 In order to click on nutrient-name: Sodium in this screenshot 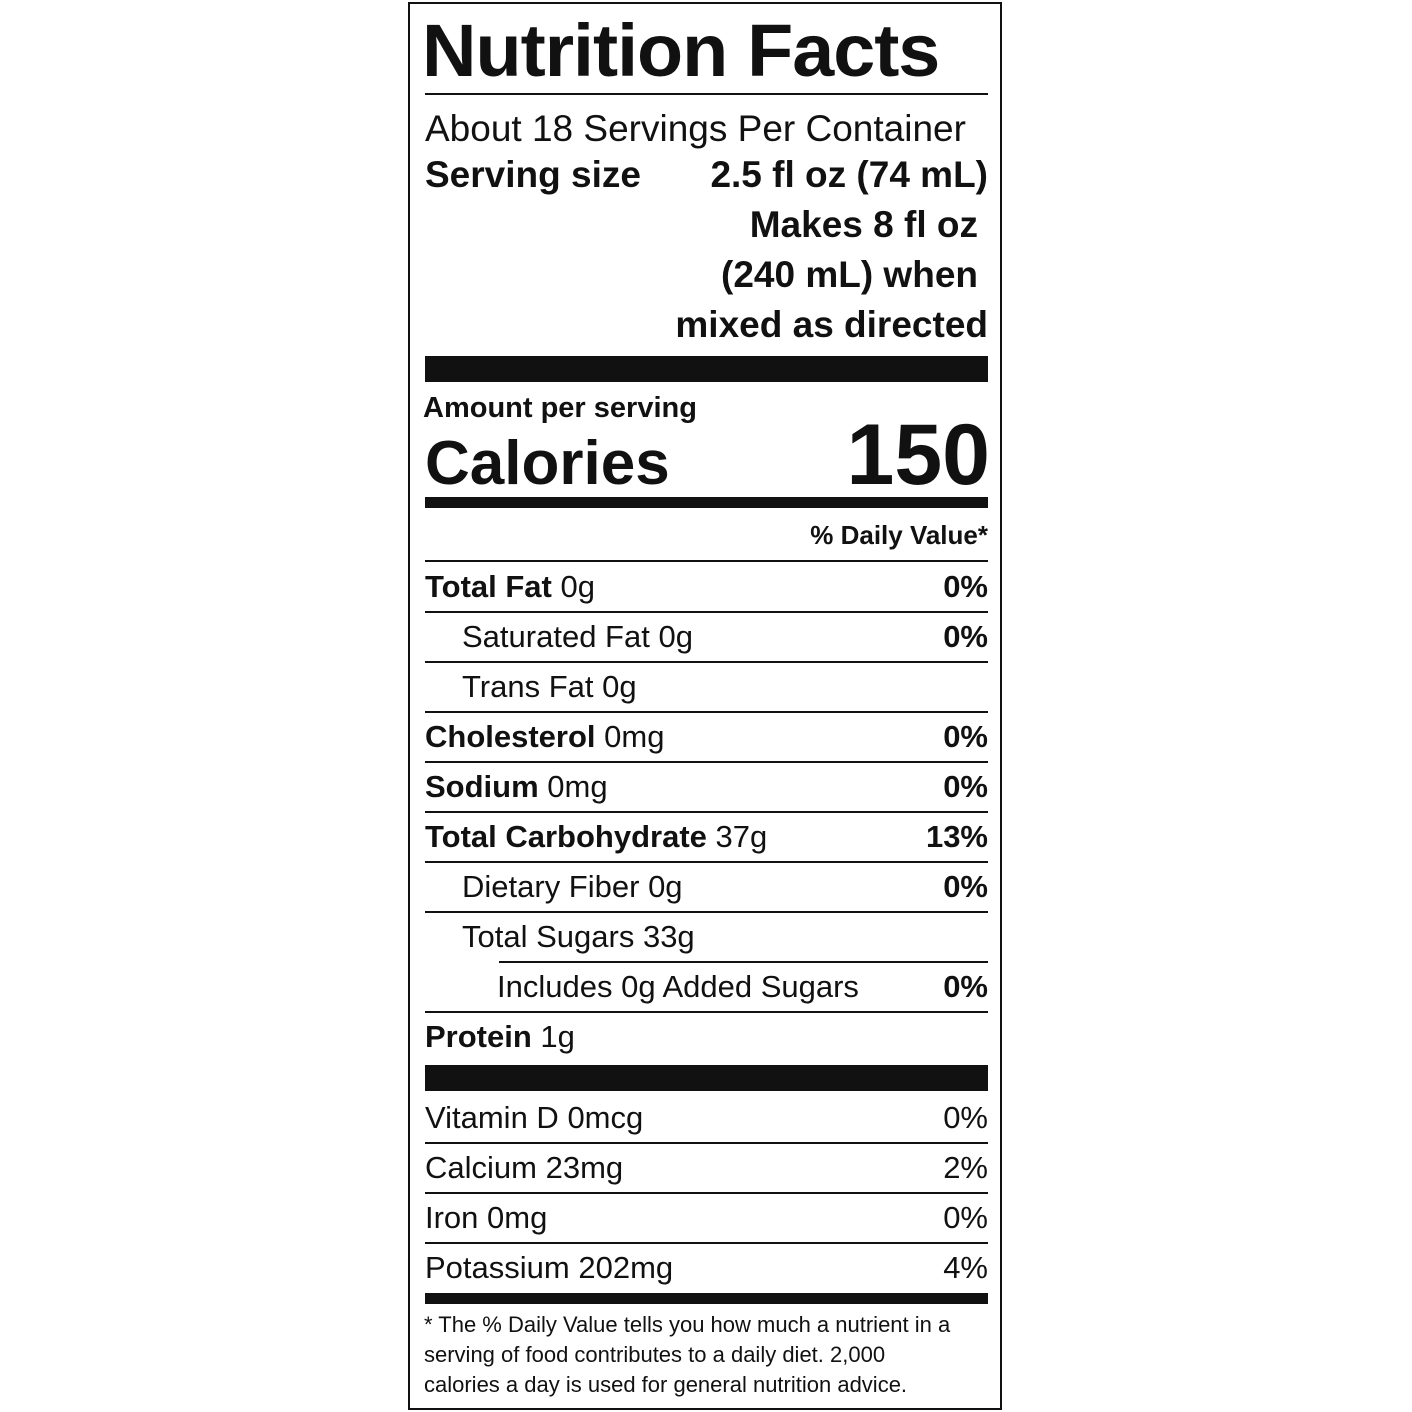, I will do `click(482, 786)`.